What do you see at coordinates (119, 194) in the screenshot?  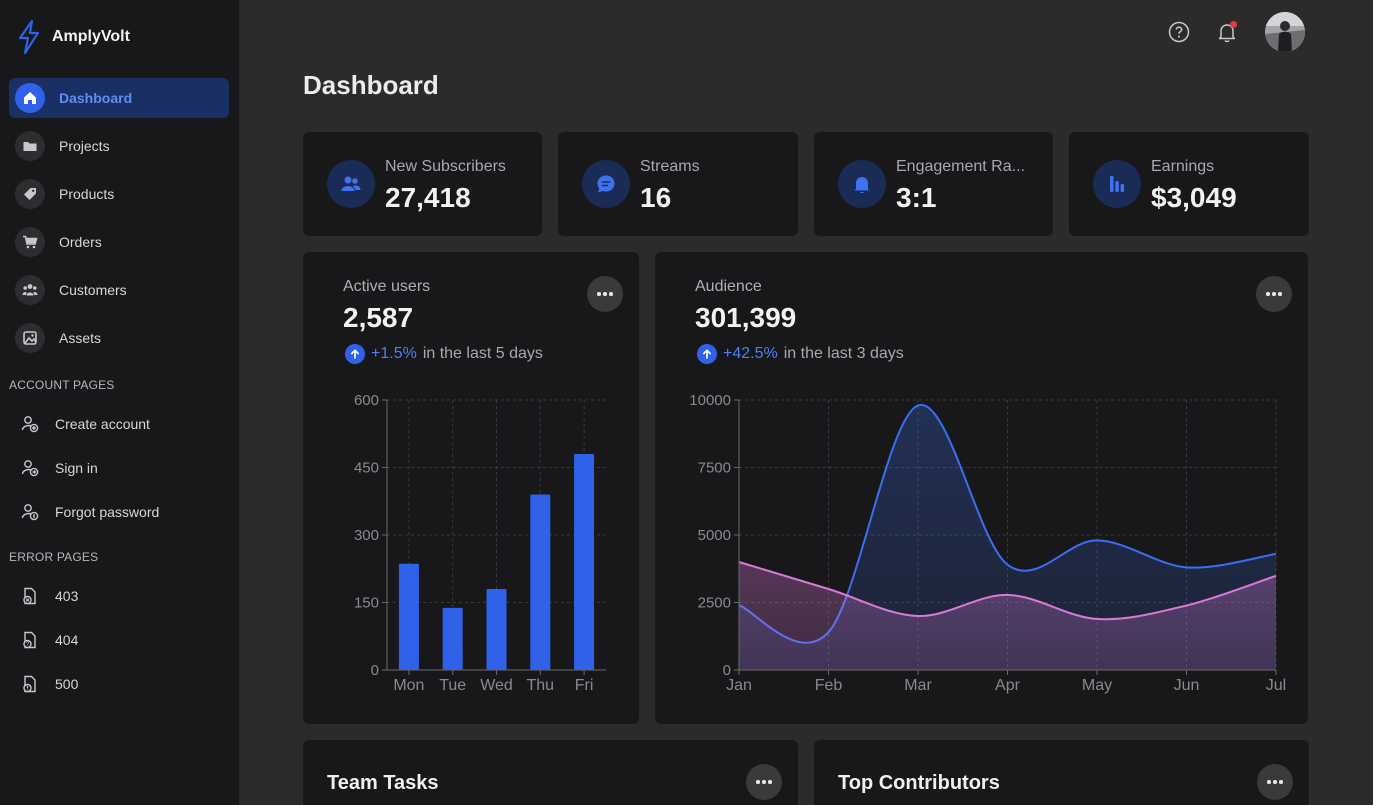 I see `sidebar-item-products: Products` at bounding box center [119, 194].